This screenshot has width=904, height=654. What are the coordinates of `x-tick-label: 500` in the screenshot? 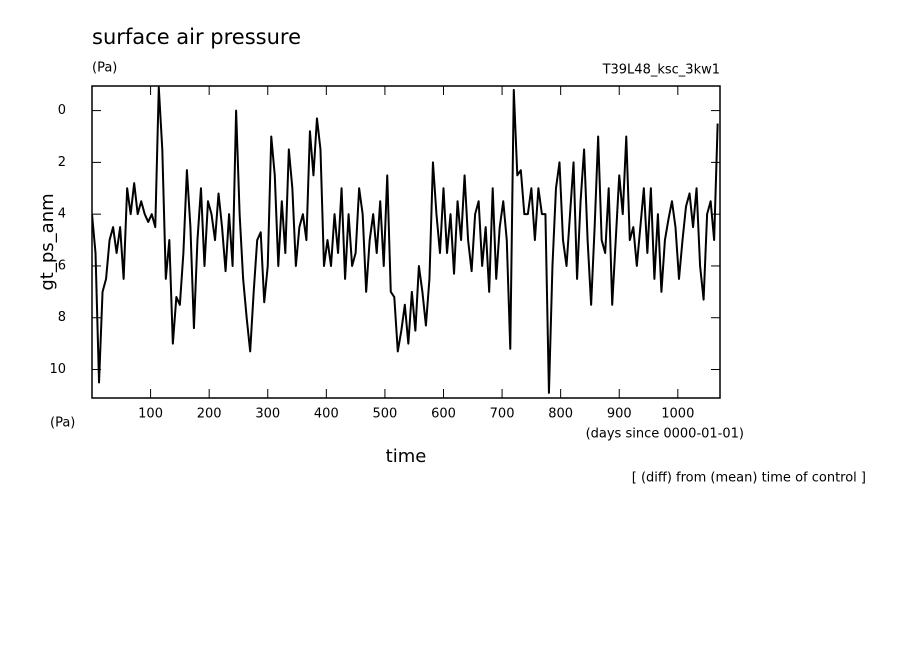 It's located at (384, 414).